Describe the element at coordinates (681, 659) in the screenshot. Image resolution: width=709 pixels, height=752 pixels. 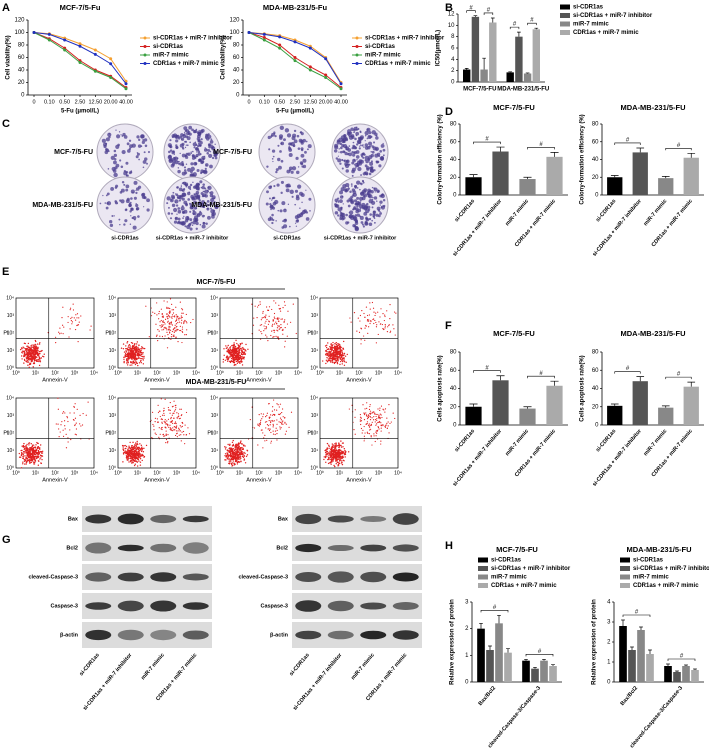
I see `significance-bracket` at that location.